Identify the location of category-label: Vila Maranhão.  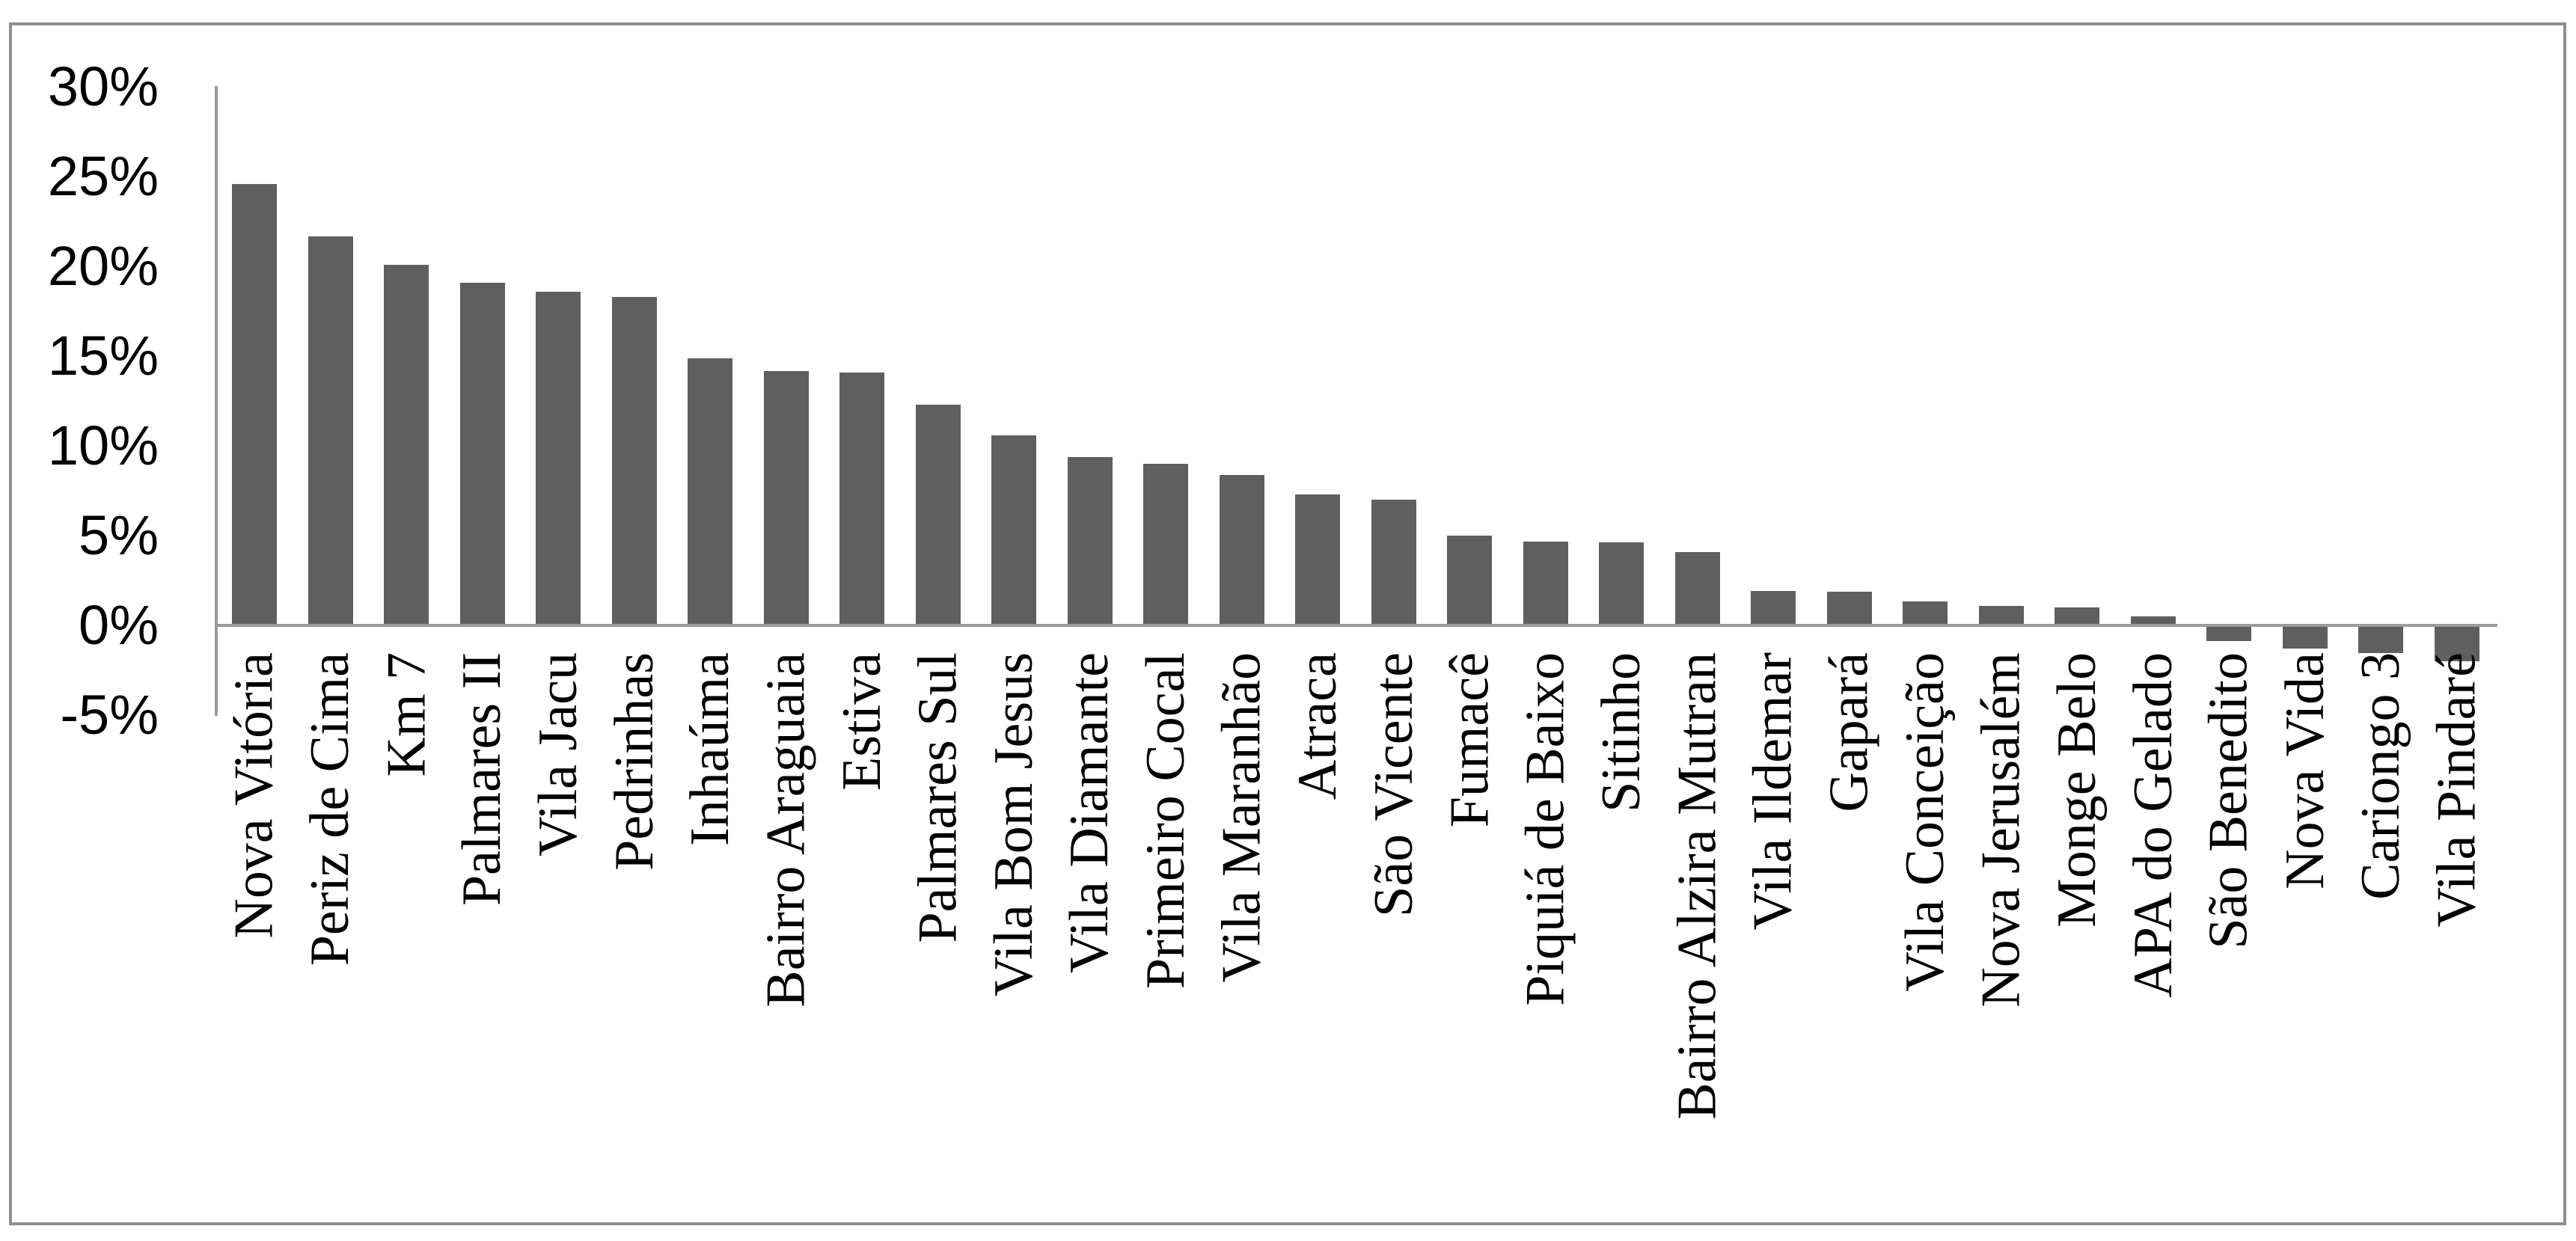
(1242, 817).